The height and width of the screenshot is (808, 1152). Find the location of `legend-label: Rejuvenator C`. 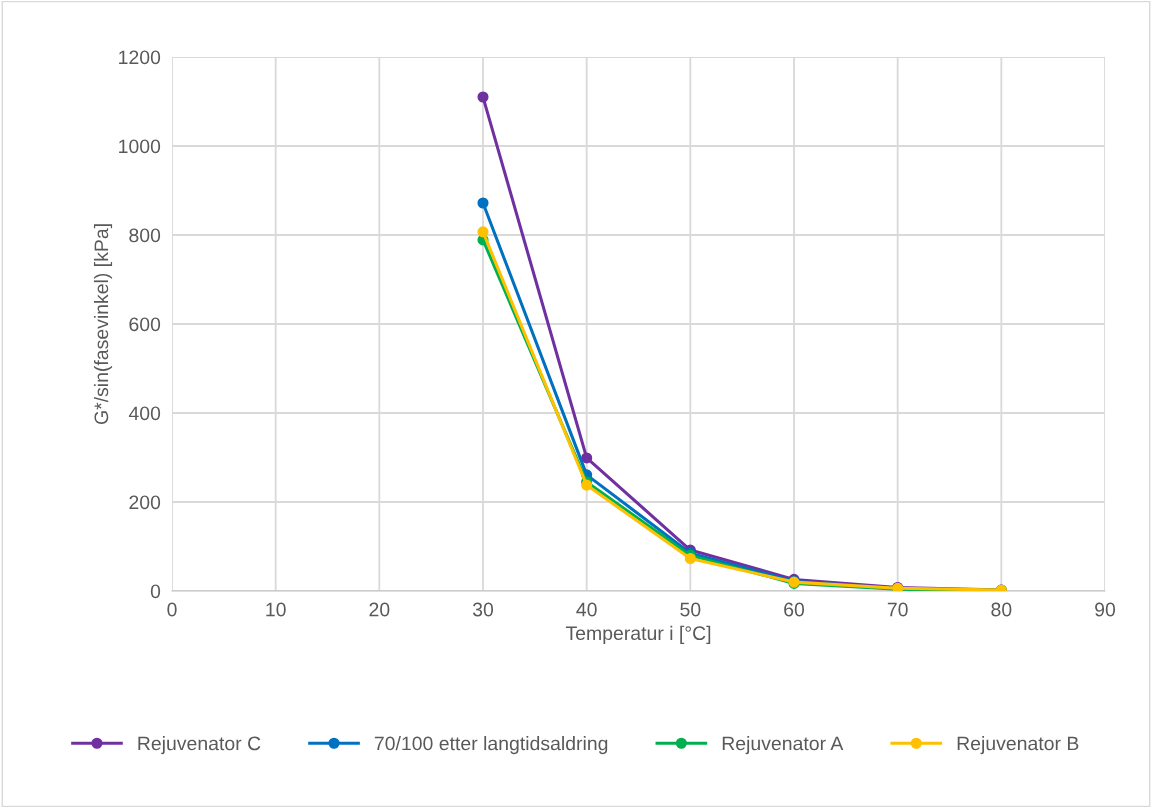

legend-label: Rejuvenator C is located at coordinates (199, 745).